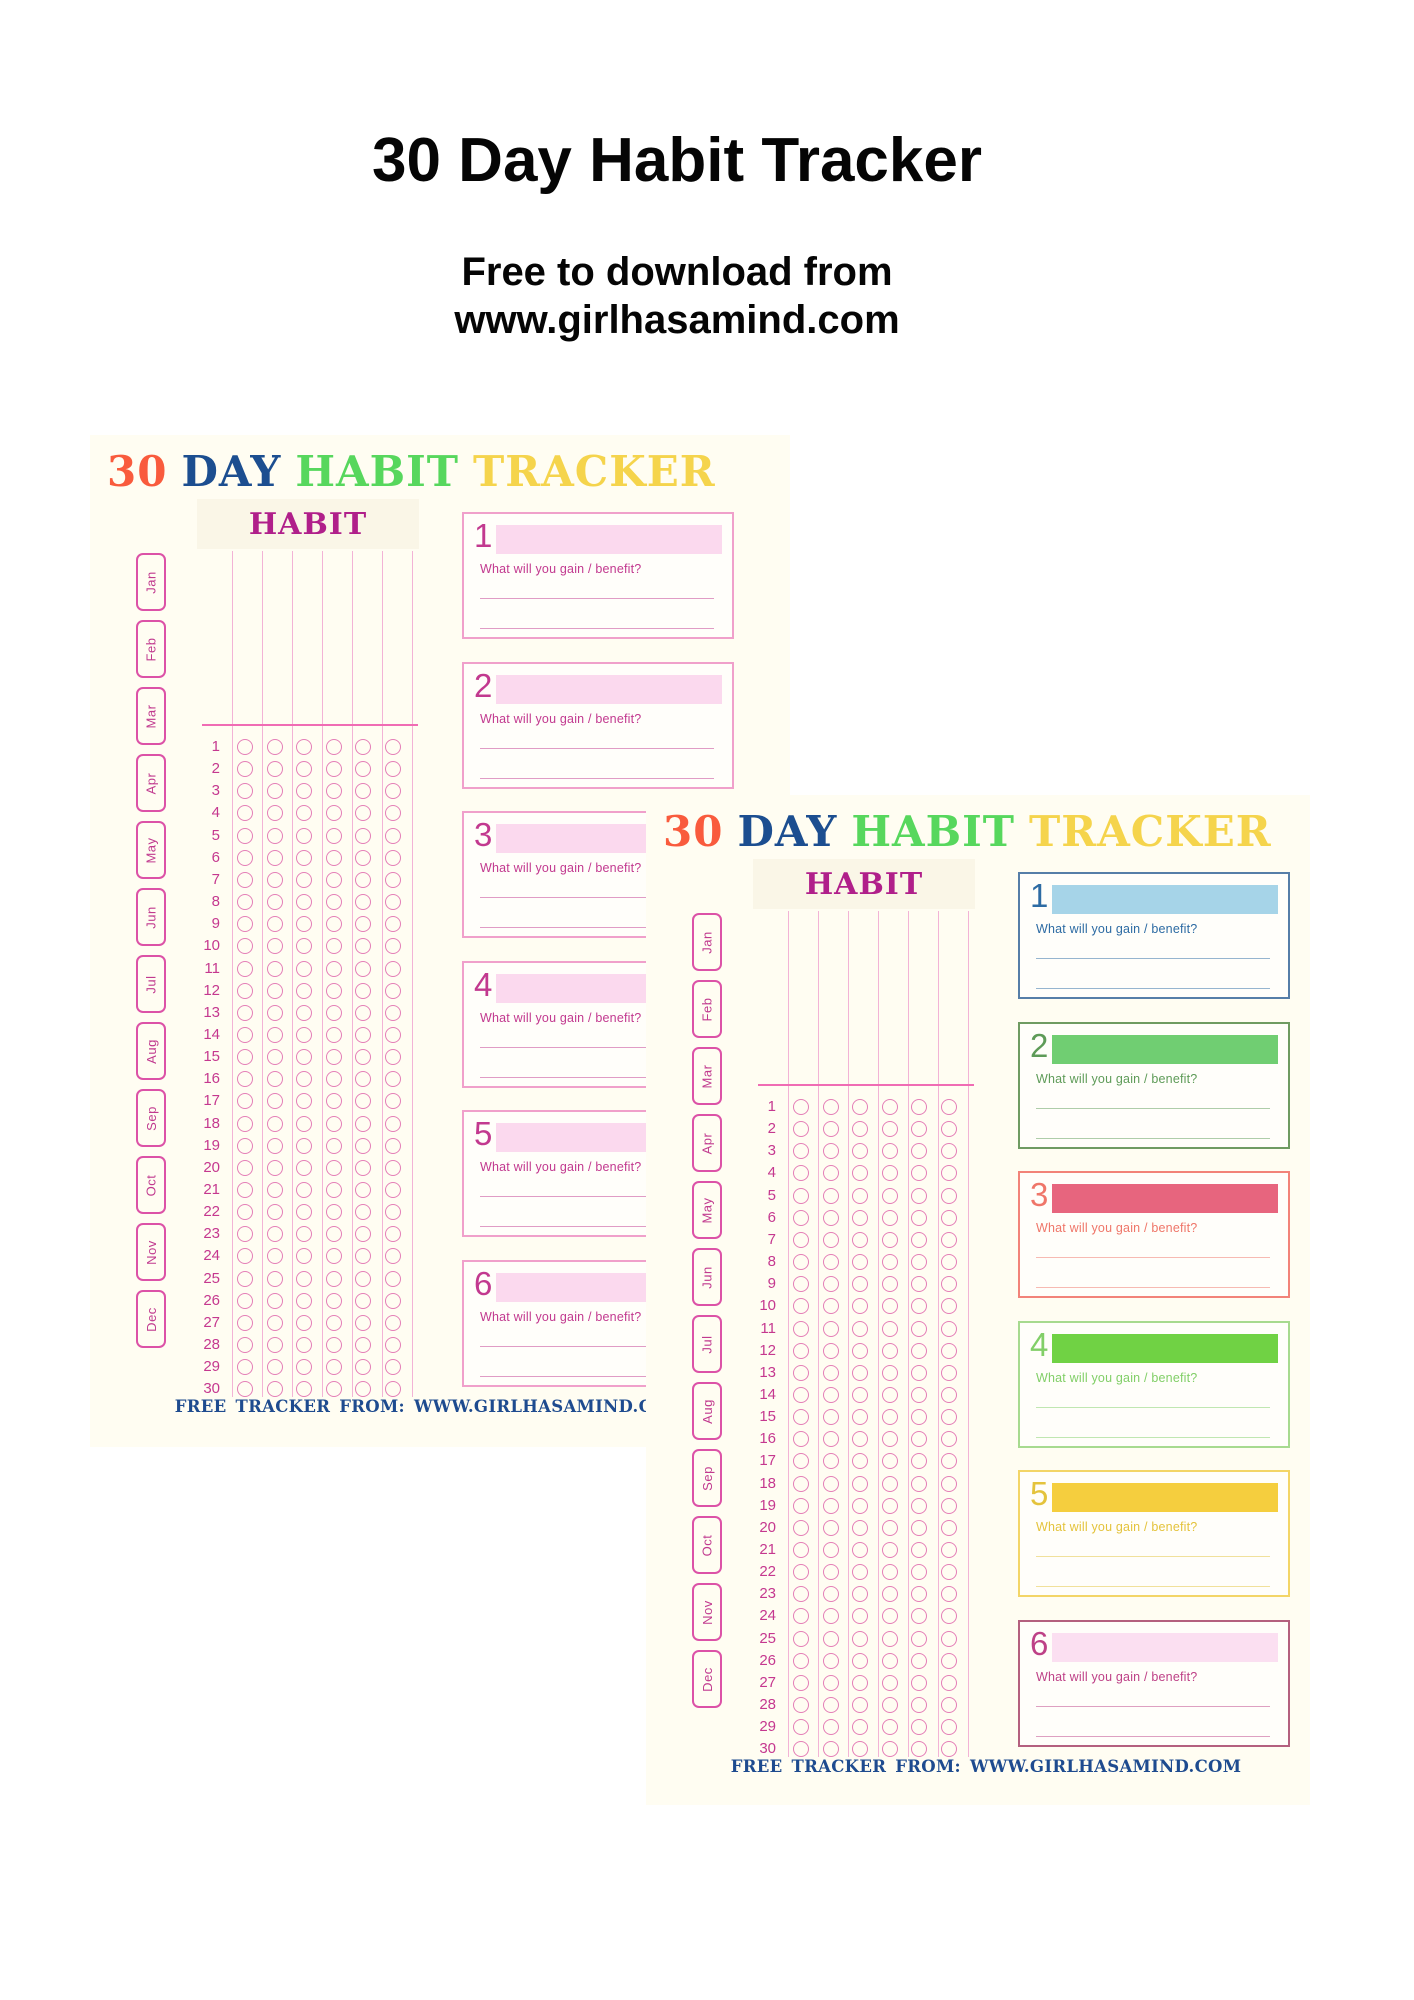 The image size is (1414, 2000). What do you see at coordinates (1165, 1198) in the screenshot?
I see `habit-name-field` at bounding box center [1165, 1198].